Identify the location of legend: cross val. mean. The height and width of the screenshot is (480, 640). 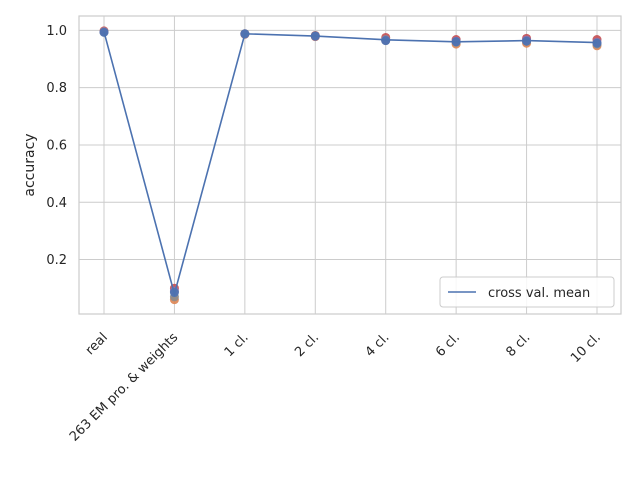
(527, 292).